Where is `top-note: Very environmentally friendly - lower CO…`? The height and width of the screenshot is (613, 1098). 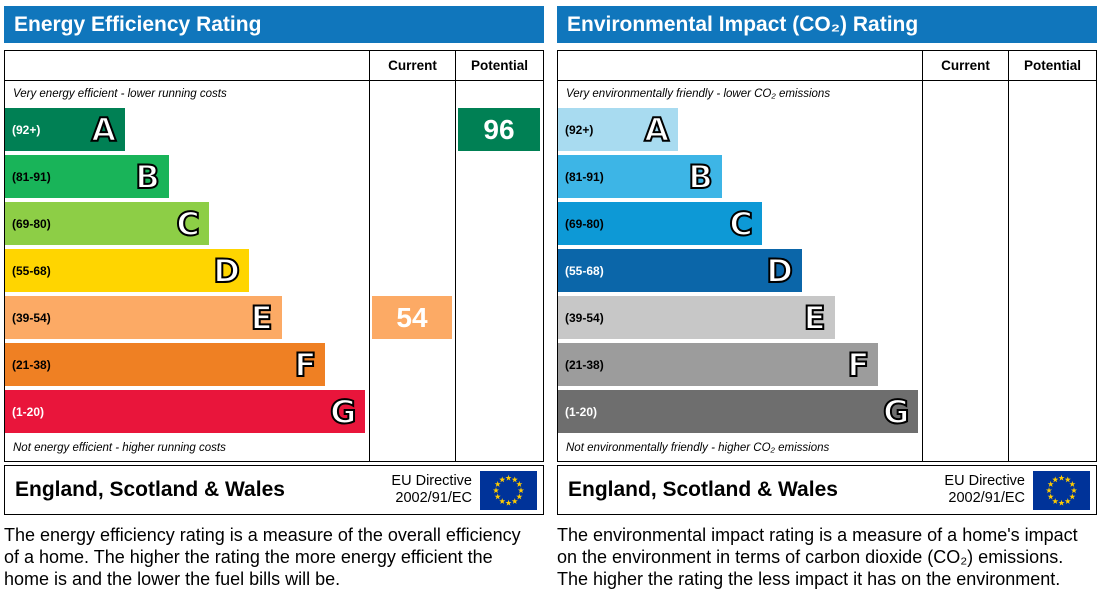 top-note: Very environmentally friendly - lower CO… is located at coordinates (698, 93).